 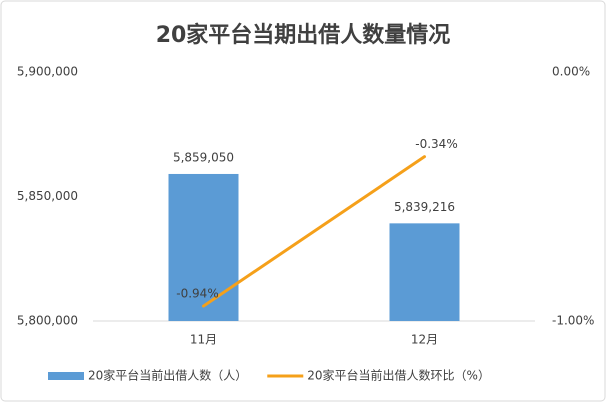 What do you see at coordinates (47, 72) in the screenshot?
I see `y-tick-label: 5,900,000` at bounding box center [47, 72].